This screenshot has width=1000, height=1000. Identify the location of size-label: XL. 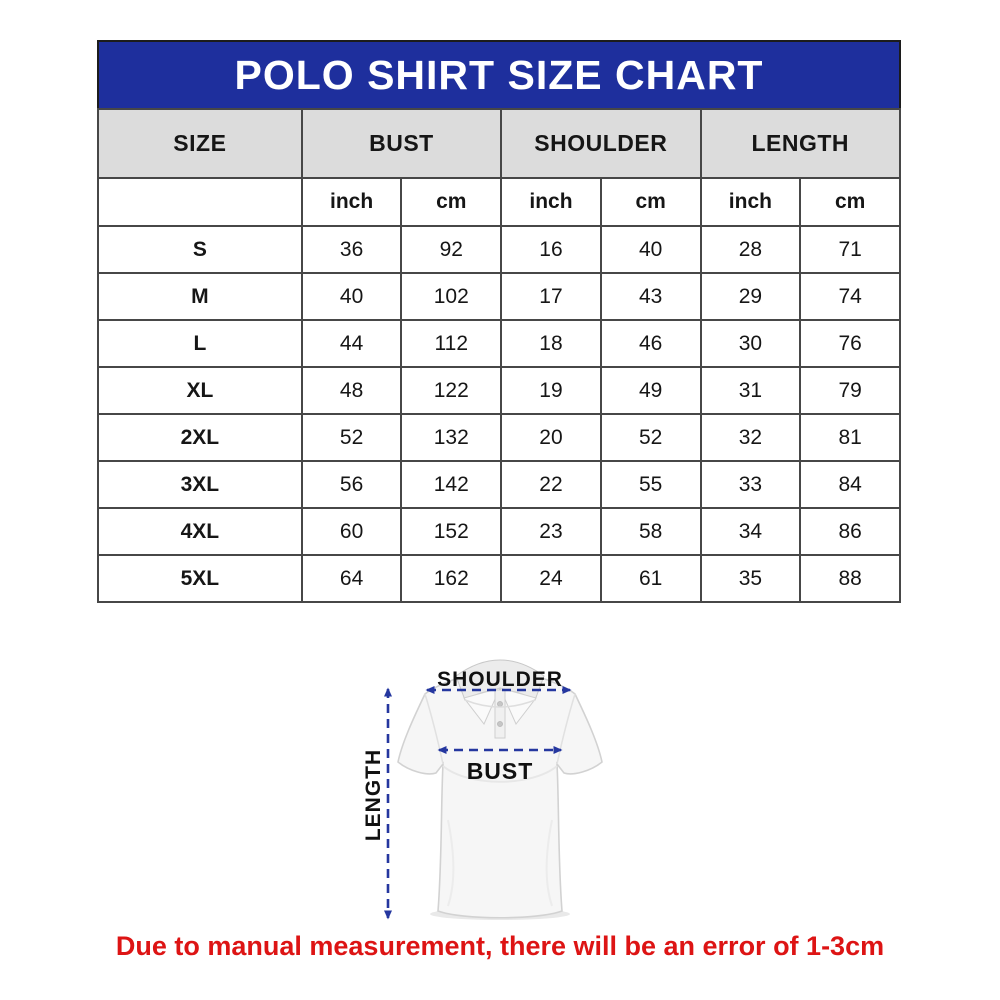
(200, 390).